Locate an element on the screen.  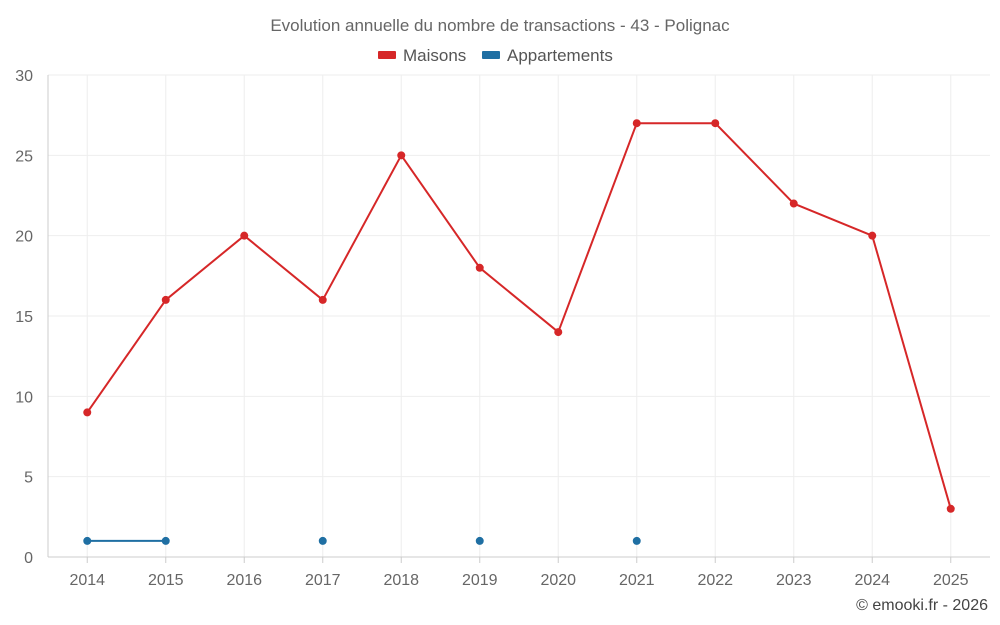
x-tick-label: 2018 is located at coordinates (401, 580).